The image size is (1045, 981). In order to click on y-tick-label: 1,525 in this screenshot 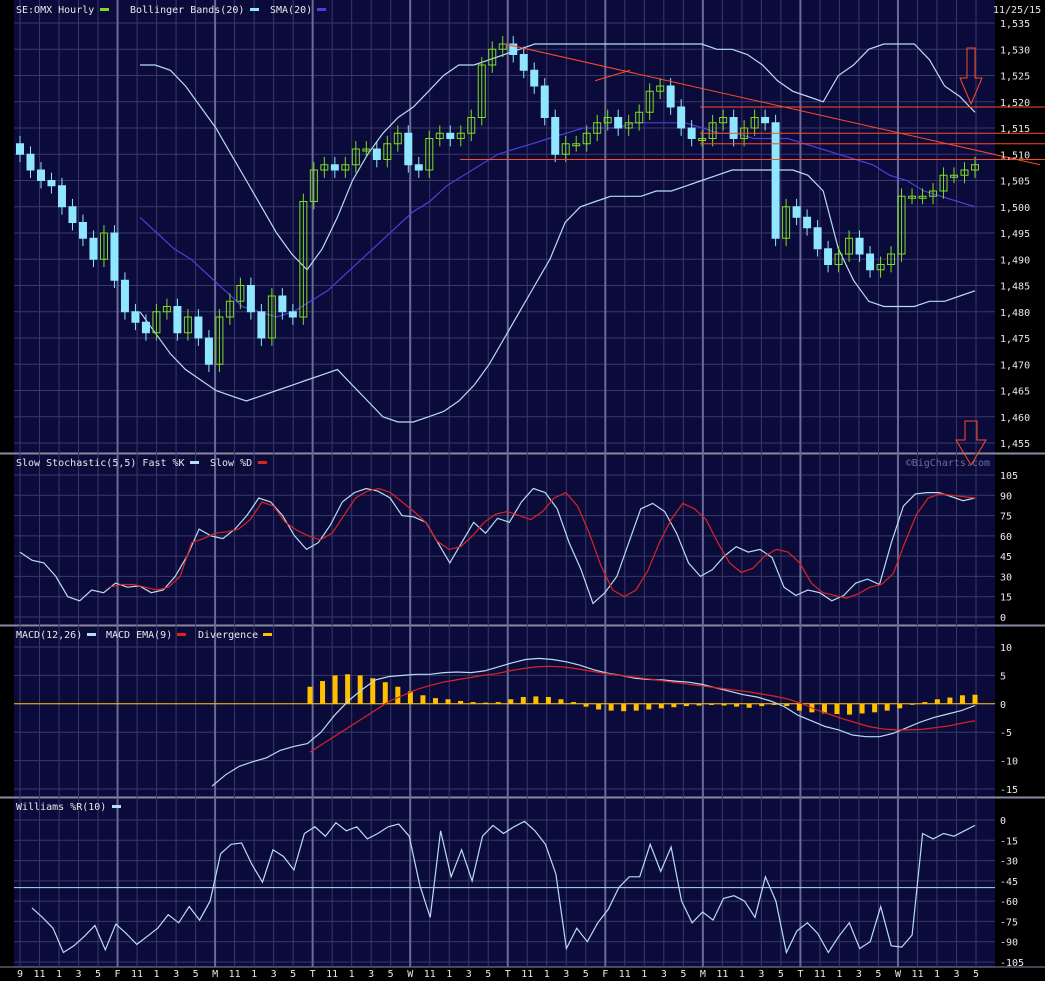, I will do `click(1015, 77)`.